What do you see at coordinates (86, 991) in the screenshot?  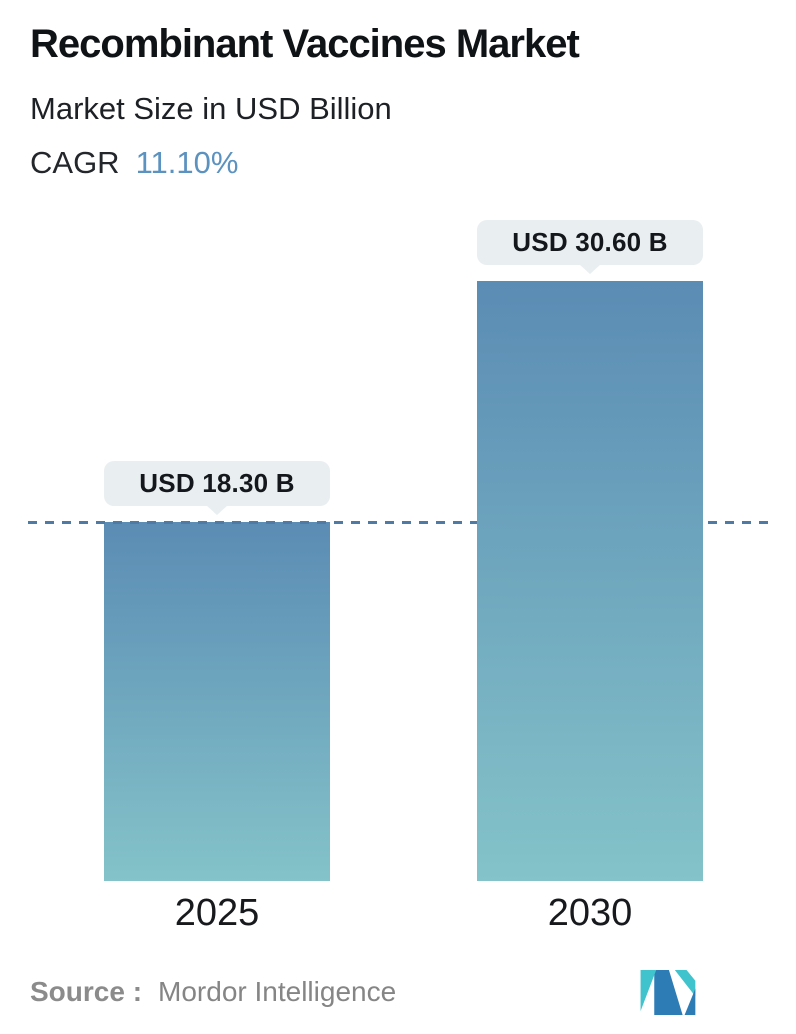 I see `source-label: Source :` at bounding box center [86, 991].